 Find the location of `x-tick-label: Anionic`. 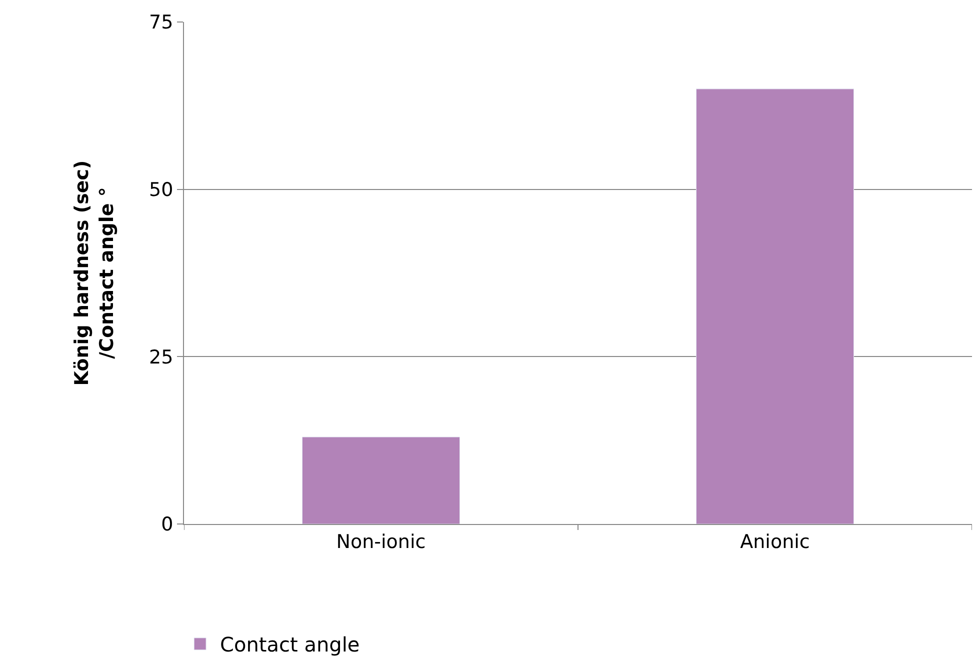

x-tick-label: Anionic is located at coordinates (775, 541).